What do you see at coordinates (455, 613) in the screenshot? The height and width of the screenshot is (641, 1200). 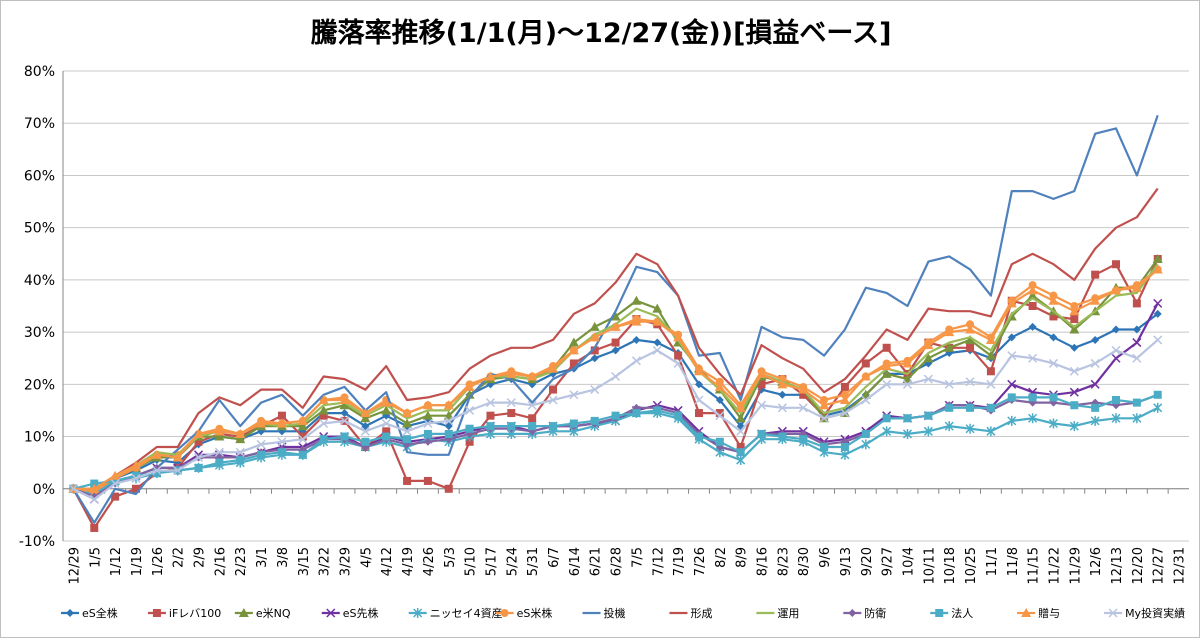 I see `legend-item: ニッセイ4資産` at bounding box center [455, 613].